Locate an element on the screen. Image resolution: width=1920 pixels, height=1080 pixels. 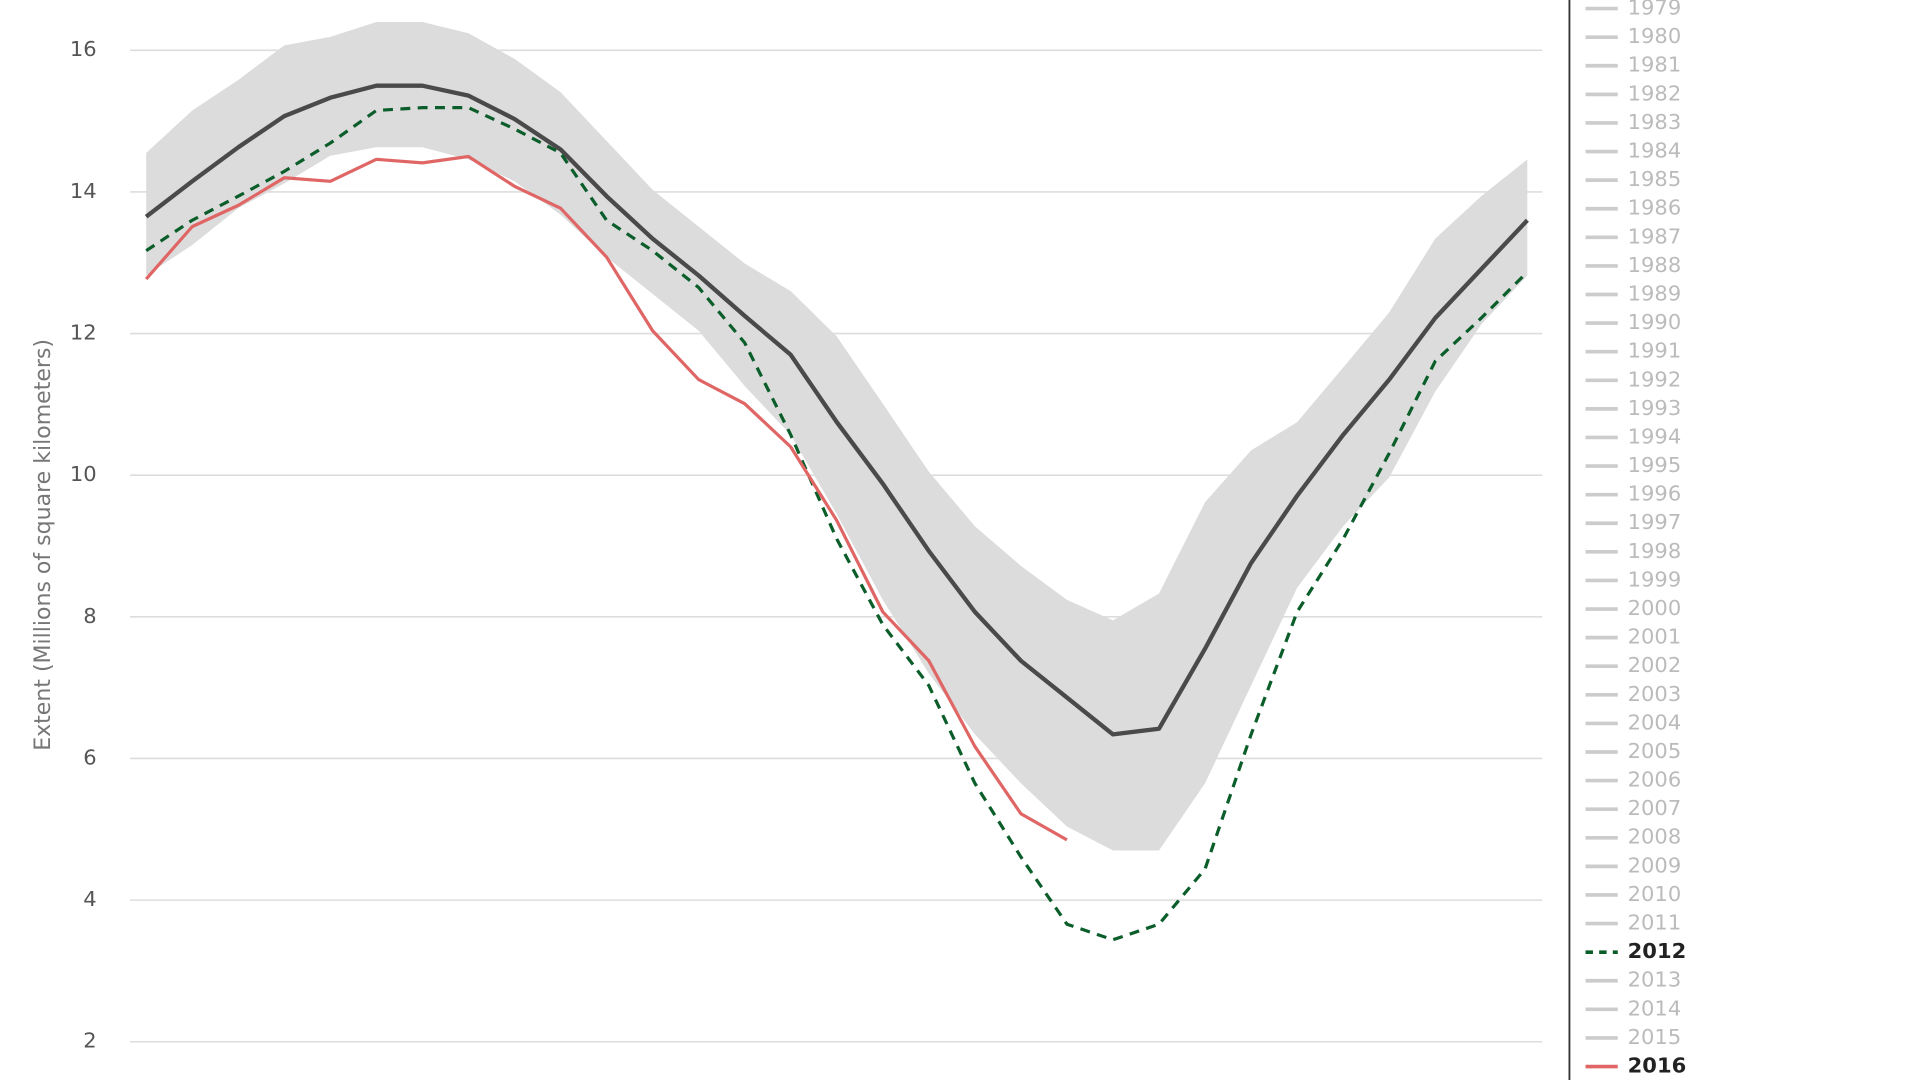
y-tick-label: 12 is located at coordinates (83, 333).